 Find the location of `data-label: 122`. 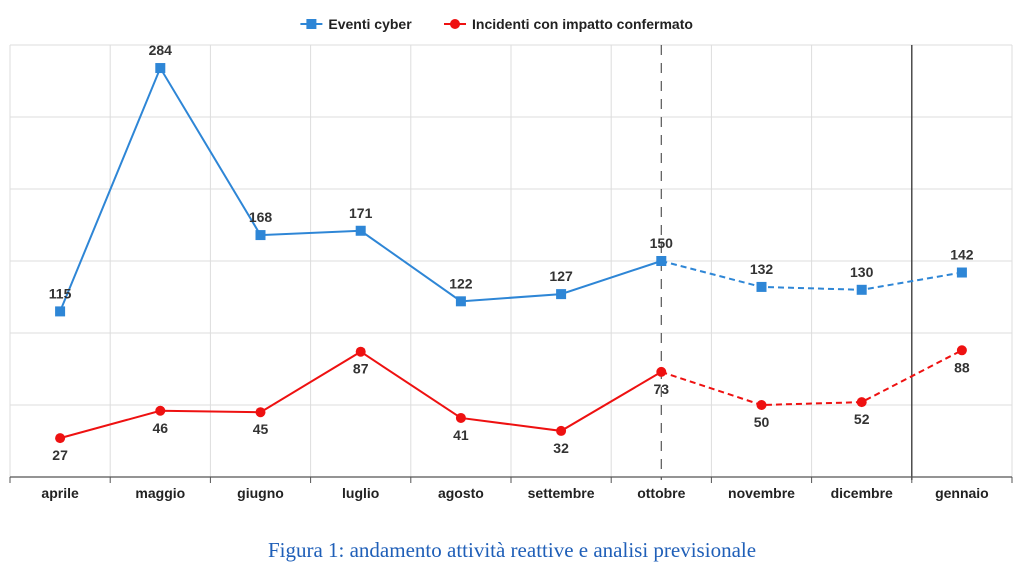

data-label: 122 is located at coordinates (461, 283).